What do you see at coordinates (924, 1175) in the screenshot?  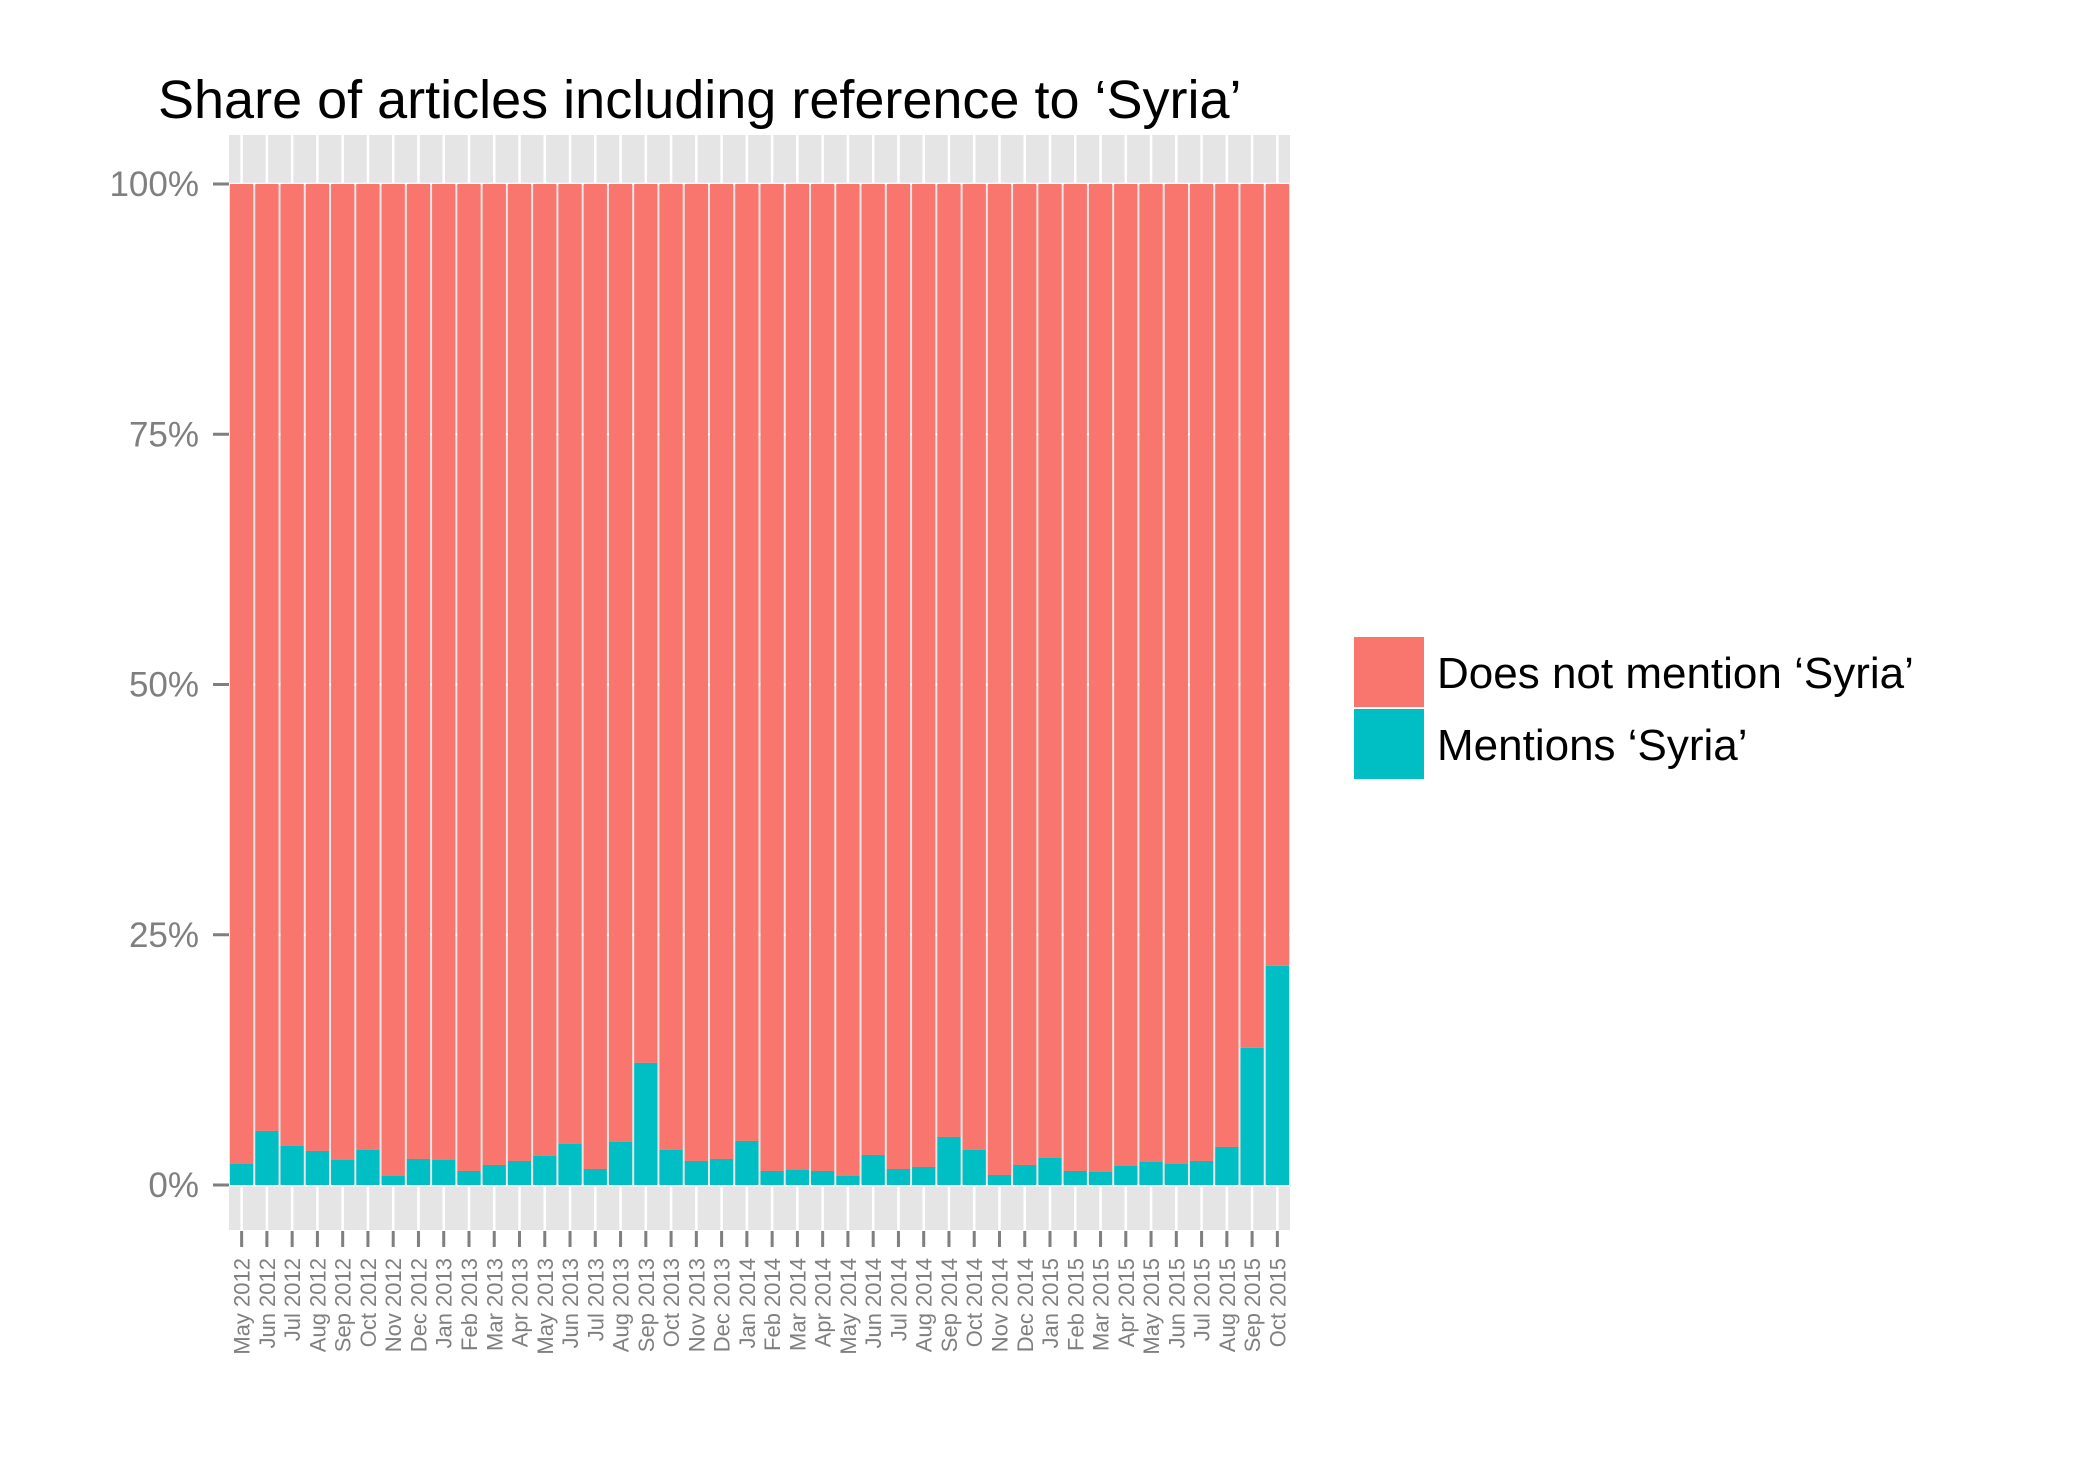 I see `bar-mentions-syria-aug-2014` at bounding box center [924, 1175].